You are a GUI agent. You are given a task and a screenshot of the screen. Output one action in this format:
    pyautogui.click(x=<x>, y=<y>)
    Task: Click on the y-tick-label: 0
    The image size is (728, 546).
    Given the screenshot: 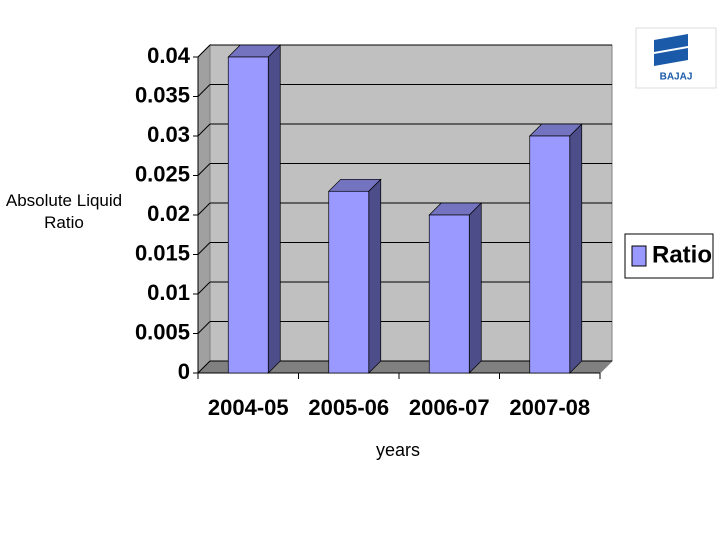 What is the action you would take?
    pyautogui.click(x=184, y=371)
    